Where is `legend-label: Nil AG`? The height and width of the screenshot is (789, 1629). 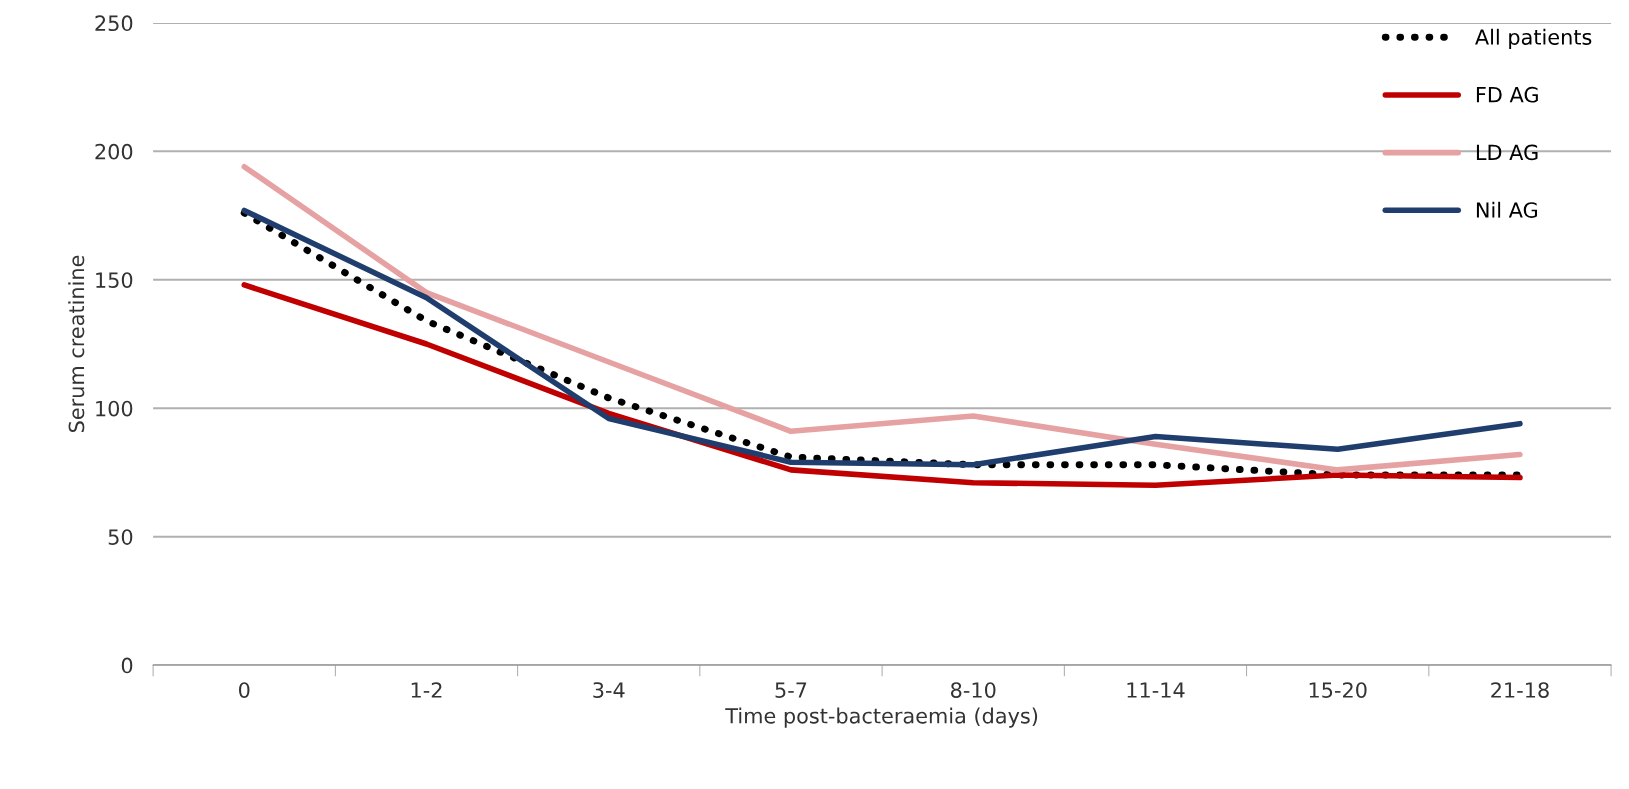
legend-label: Nil AG is located at coordinates (1506, 209).